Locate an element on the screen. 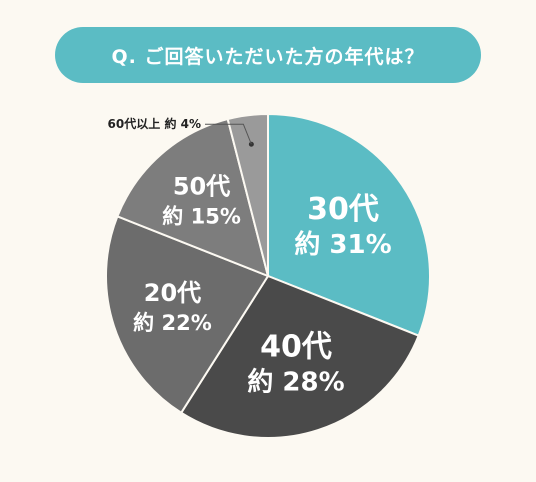  slice-label-2: 20代 is located at coordinates (172, 293).